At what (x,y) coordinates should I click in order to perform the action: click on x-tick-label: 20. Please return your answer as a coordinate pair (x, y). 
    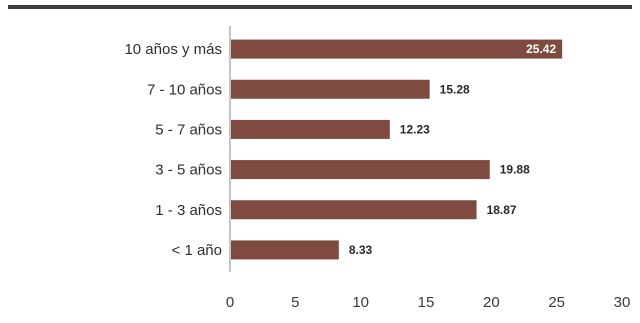
    Looking at the image, I should click on (491, 302).